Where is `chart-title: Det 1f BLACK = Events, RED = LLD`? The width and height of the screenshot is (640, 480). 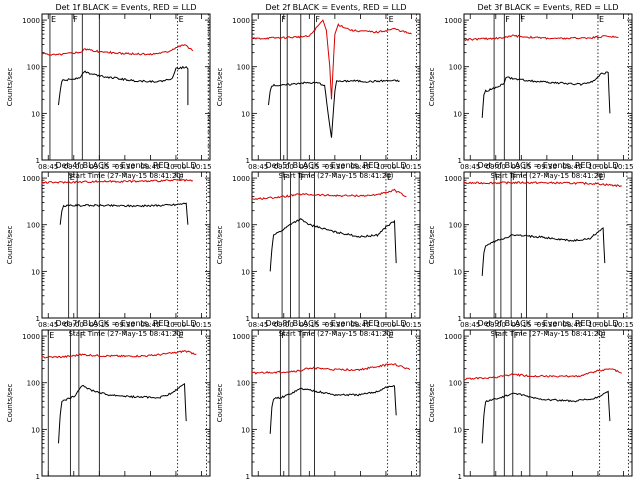 chart-title: Det 1f BLACK = Events, RED = LLD is located at coordinates (125, 7).